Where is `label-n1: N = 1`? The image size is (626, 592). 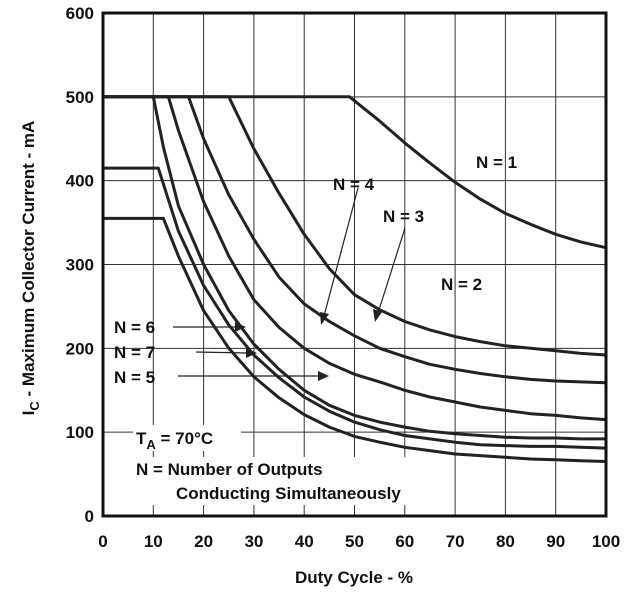 label-n1: N = 1 is located at coordinates (496, 162).